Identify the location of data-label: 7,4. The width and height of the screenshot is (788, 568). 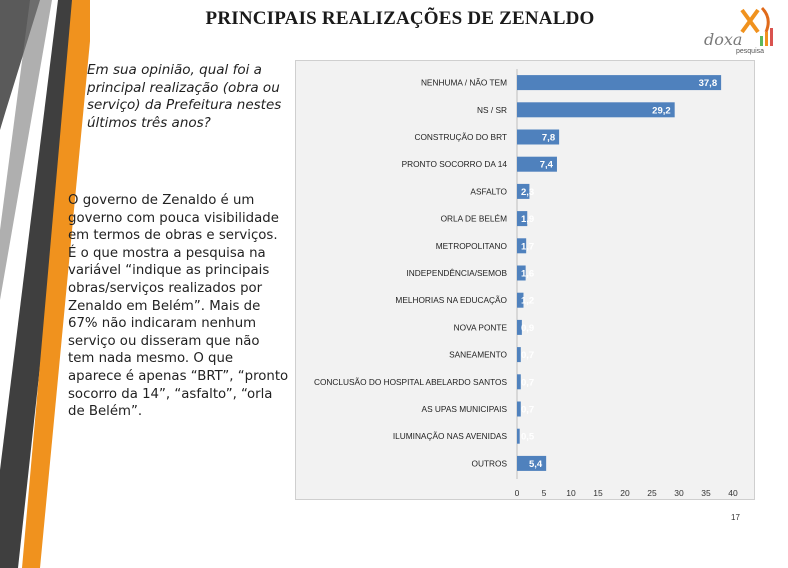
(547, 165).